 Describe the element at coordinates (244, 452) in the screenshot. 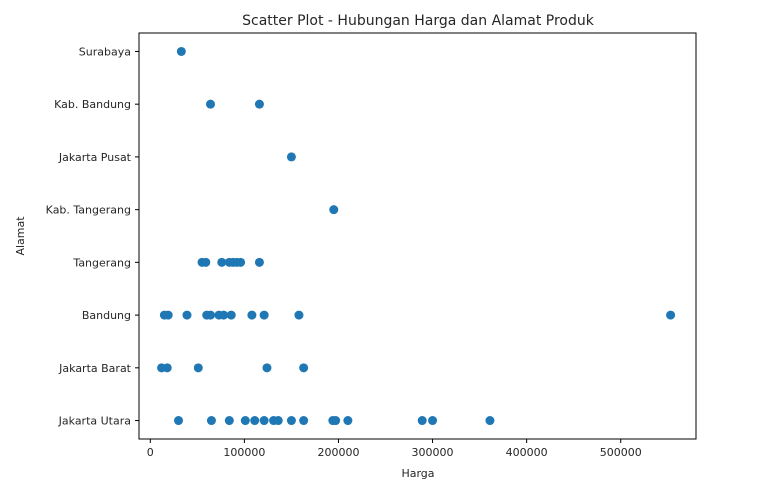

I see `x-tick-label: 100000` at that location.